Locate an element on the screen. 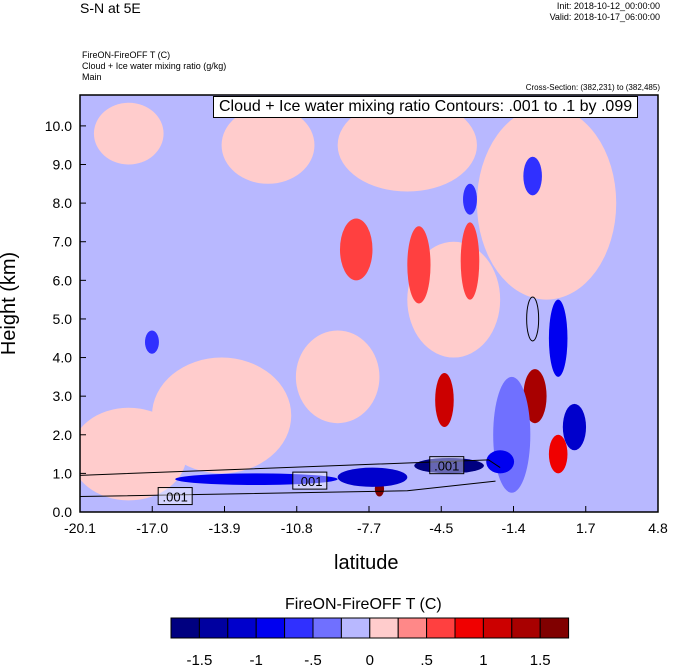 The width and height of the screenshot is (674, 668). valid-time: Valid: 2018-10-17_06:00:00 is located at coordinates (604, 17).